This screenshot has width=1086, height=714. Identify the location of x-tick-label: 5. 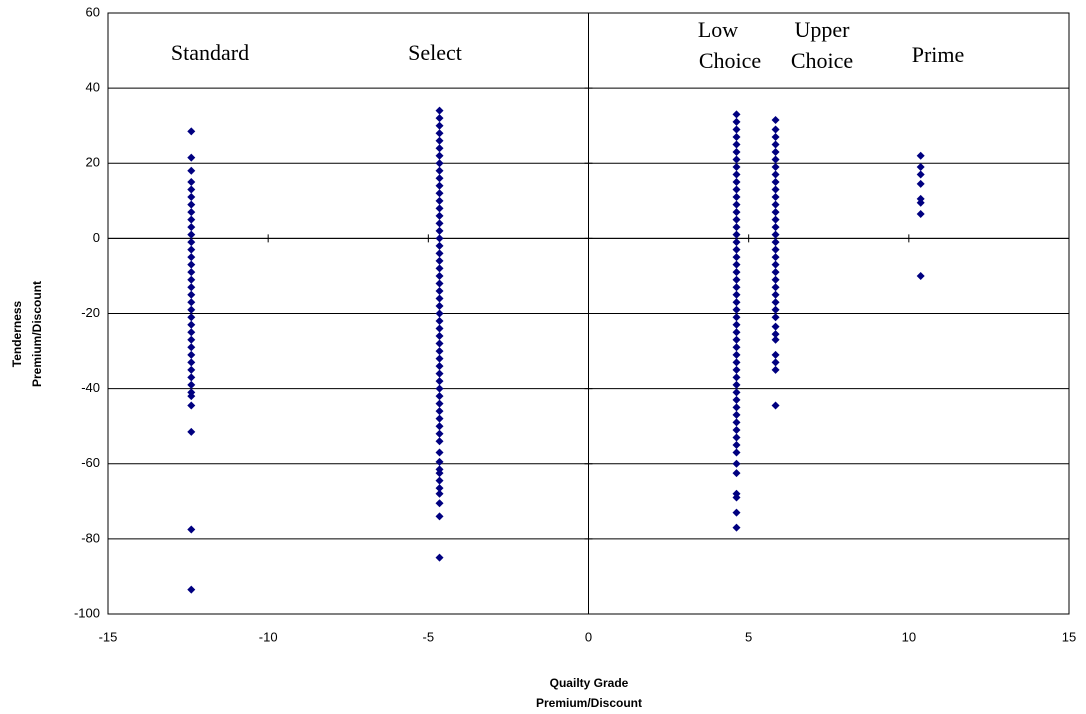
(748, 636).